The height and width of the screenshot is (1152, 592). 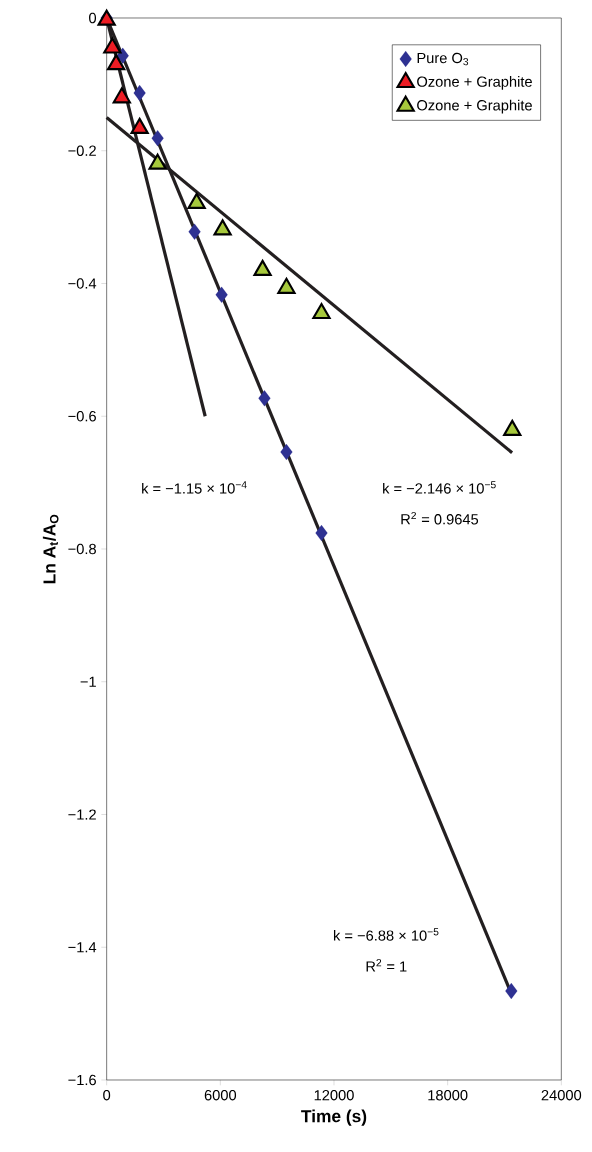 What do you see at coordinates (82, 283) in the screenshot?
I see `y-tick-label: −0.4` at bounding box center [82, 283].